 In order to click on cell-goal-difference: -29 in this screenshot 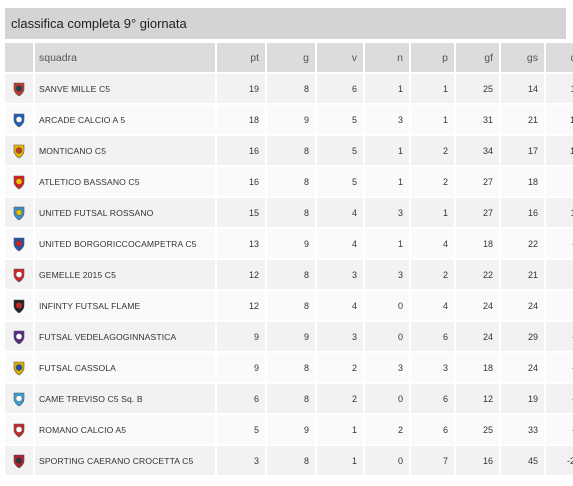, I will do `click(559, 460)`.